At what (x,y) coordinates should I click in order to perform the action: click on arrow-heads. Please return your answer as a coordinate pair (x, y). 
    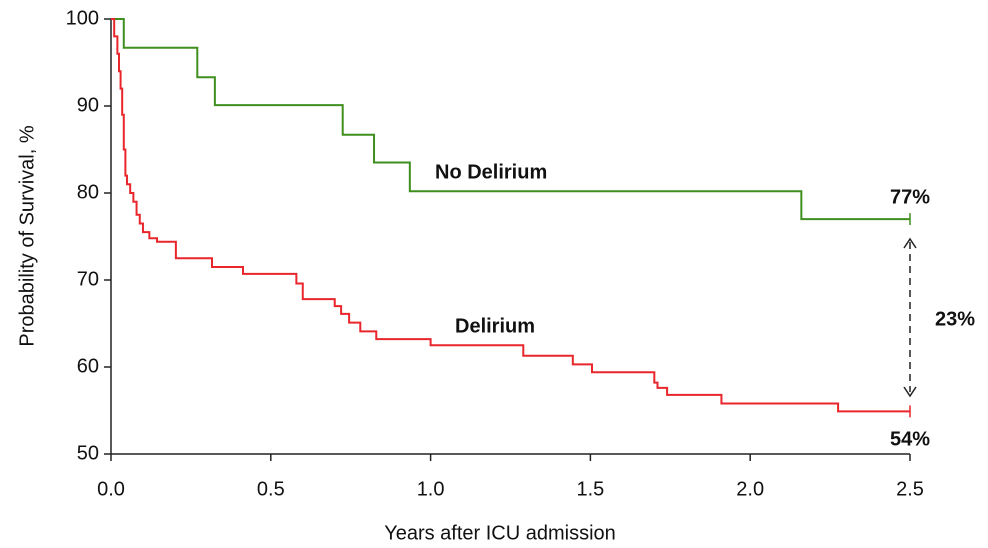
    Looking at the image, I should click on (910, 317).